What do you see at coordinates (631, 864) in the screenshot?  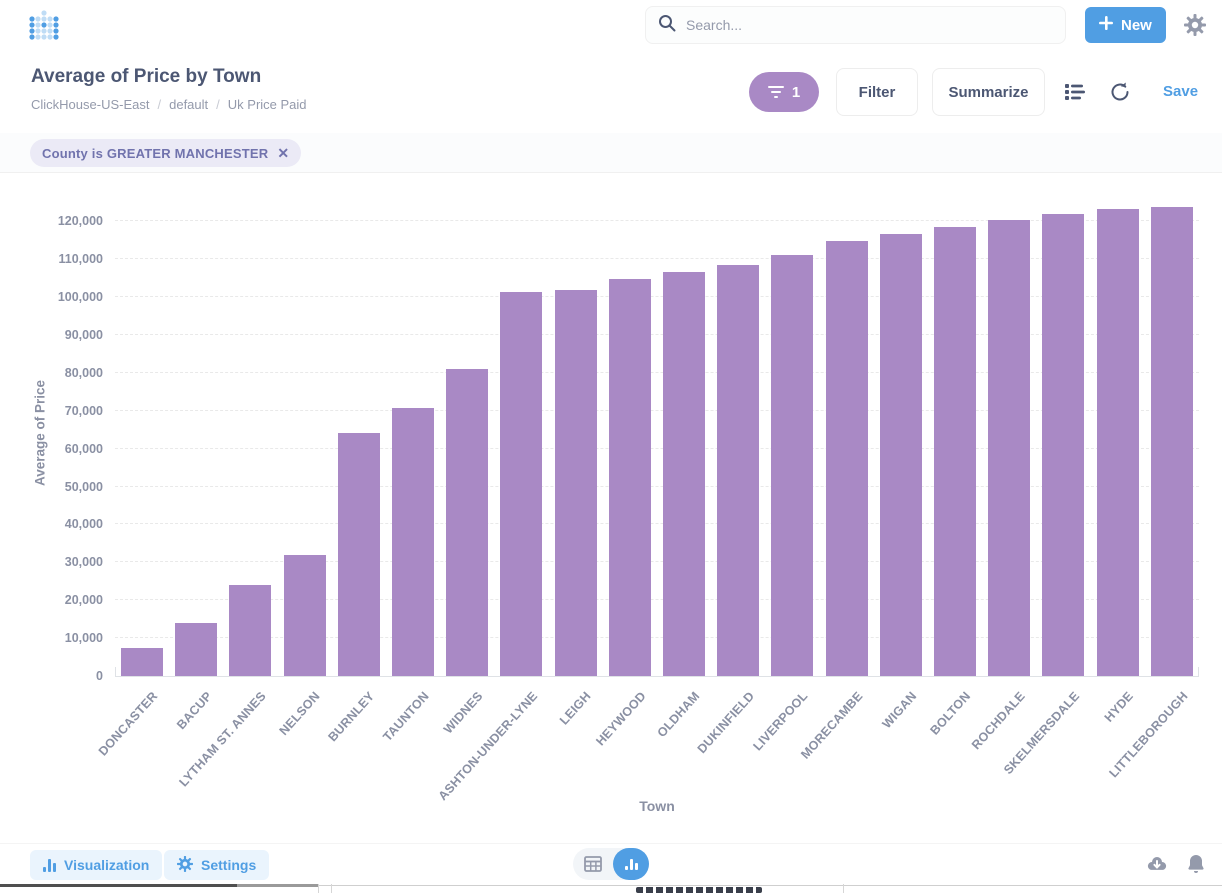 I see `chart-view-icon` at bounding box center [631, 864].